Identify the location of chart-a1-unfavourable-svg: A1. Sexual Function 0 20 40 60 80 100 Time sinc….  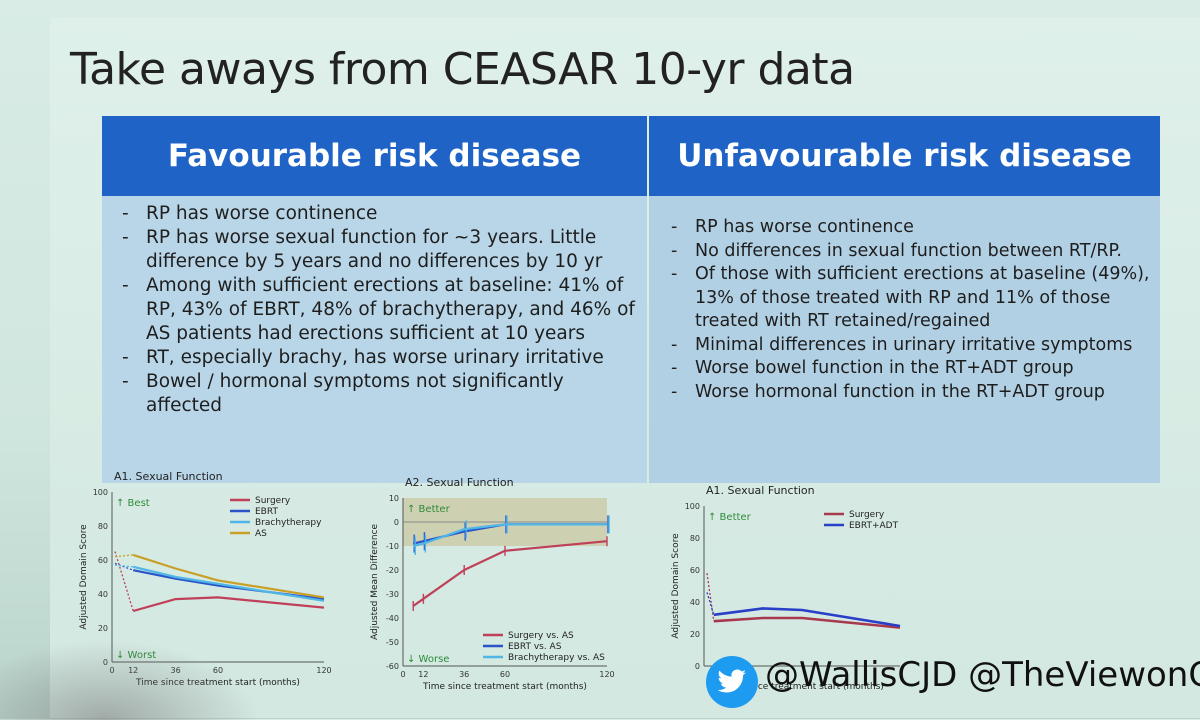
(786, 588).